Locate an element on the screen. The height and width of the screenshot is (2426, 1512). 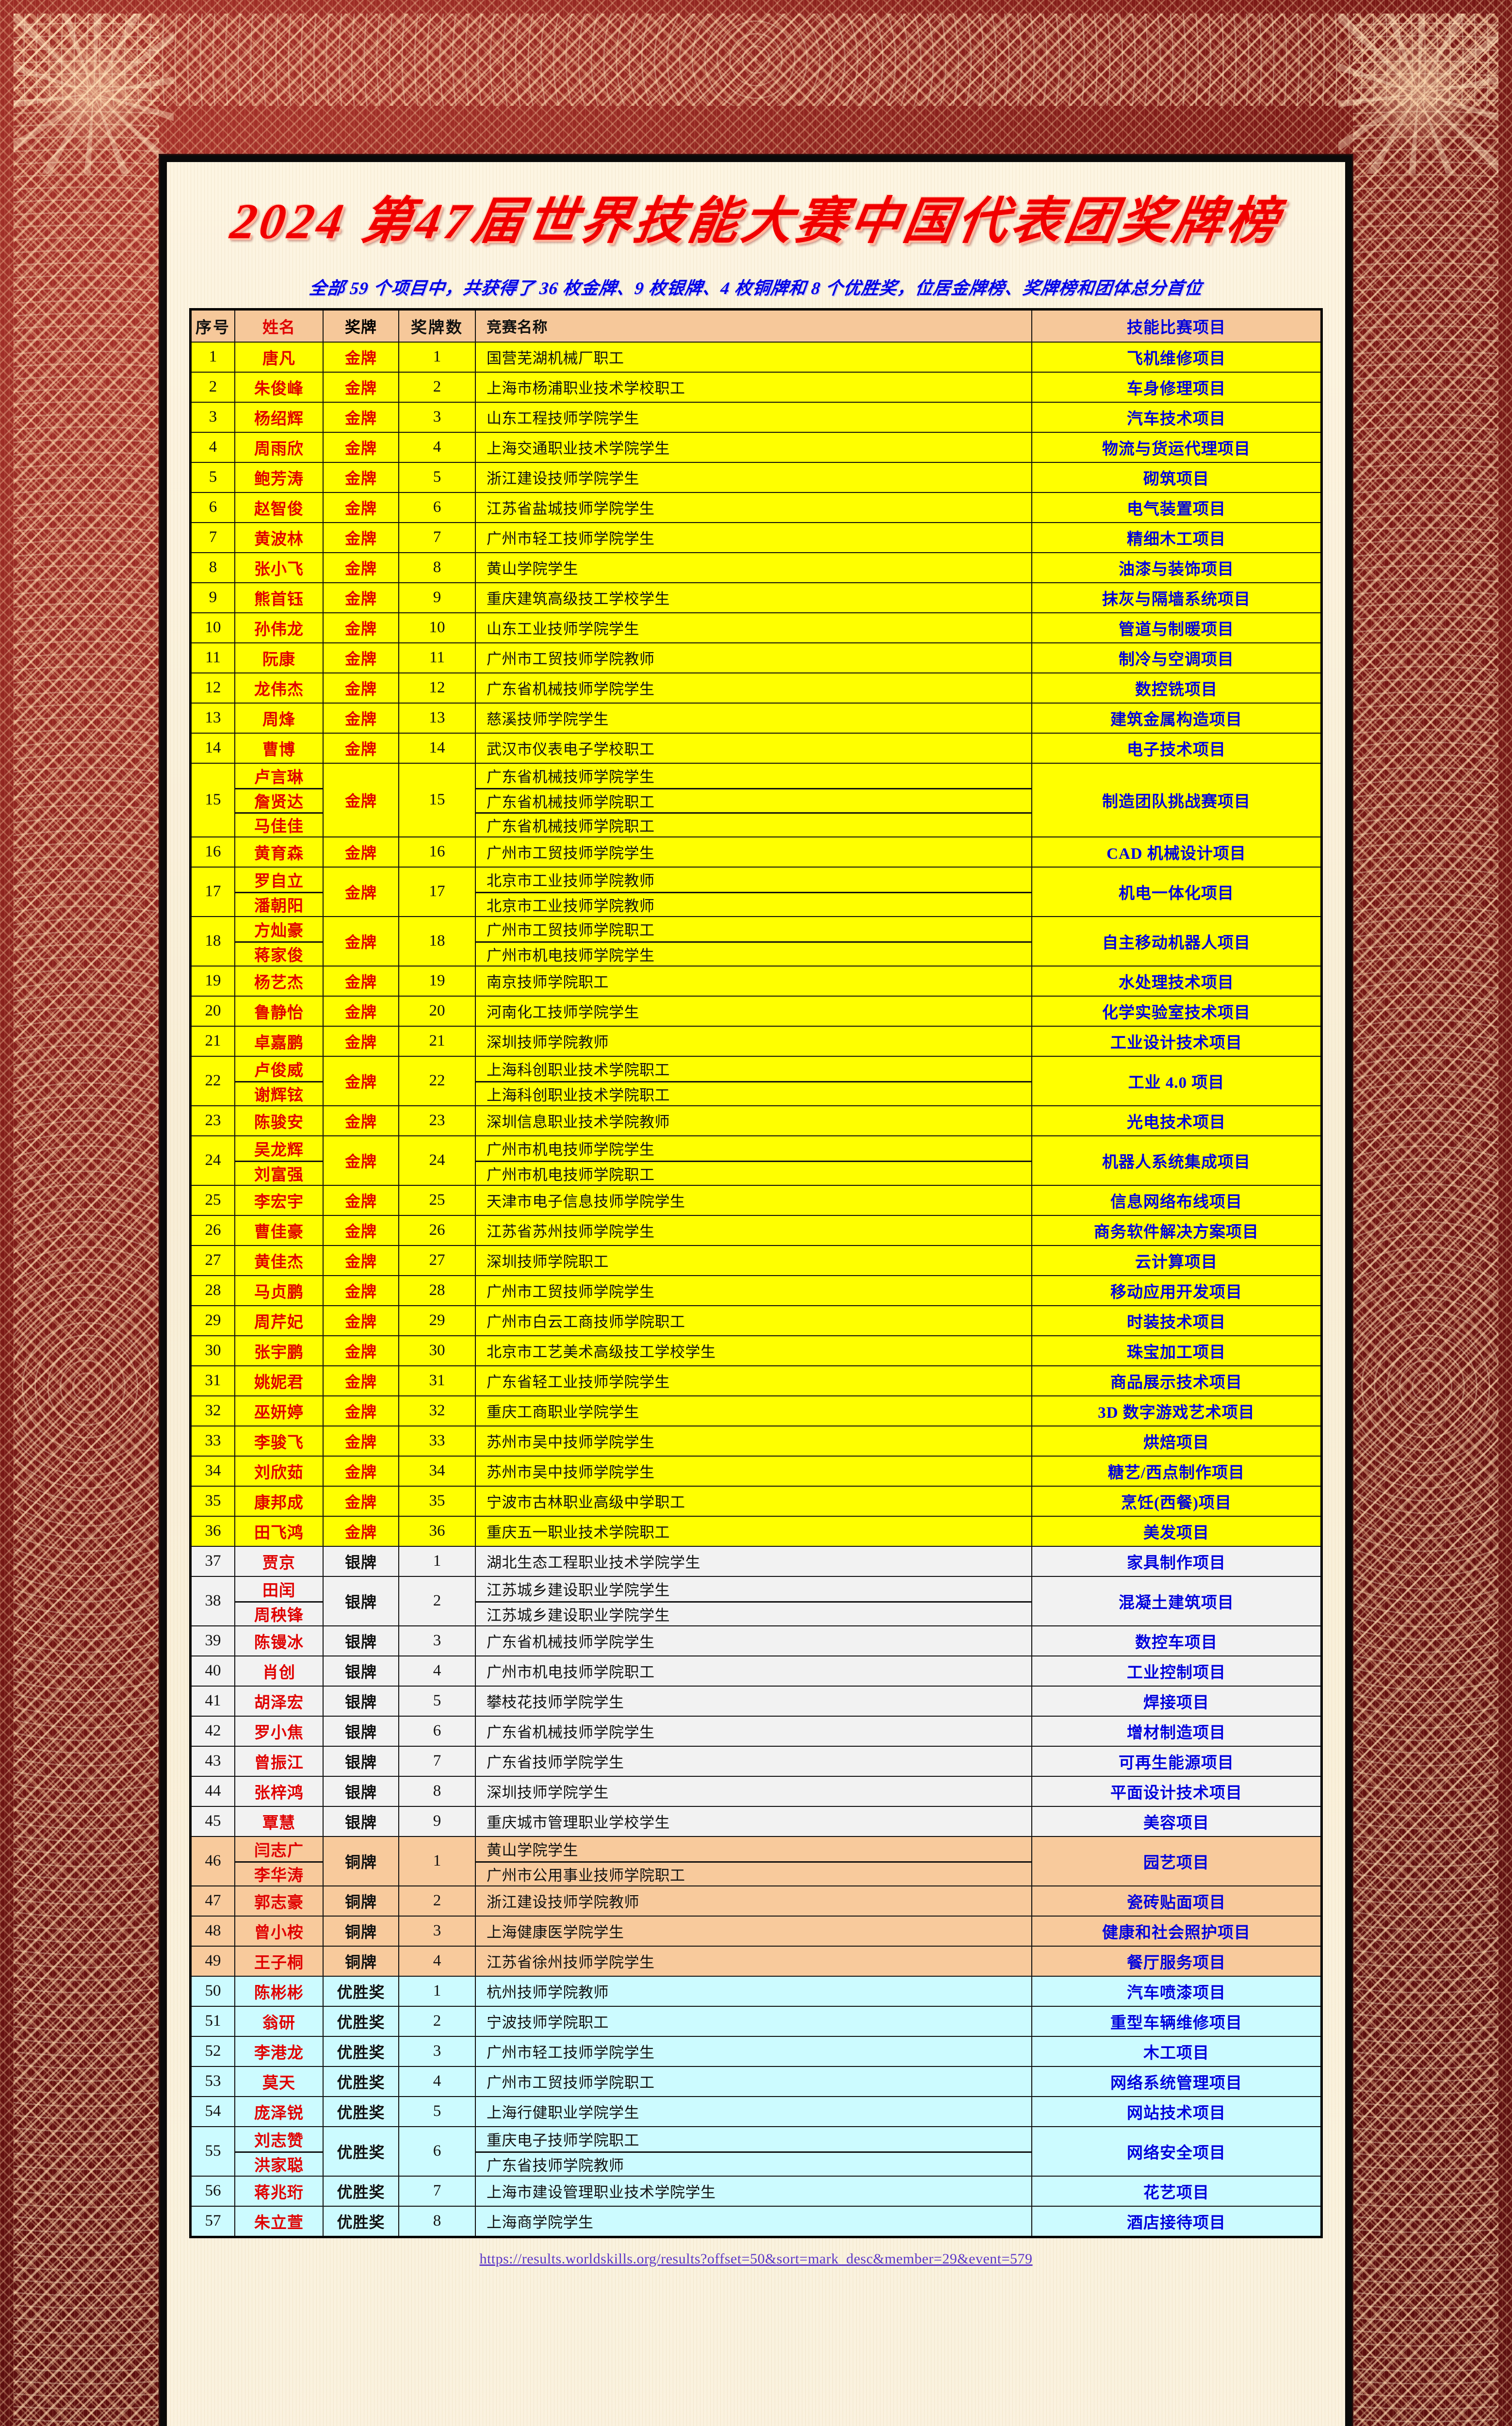
table-row: 25 李宏宇 金牌 25 天津市电子信息技师学院学生 信息网络布线项目 is located at coordinates (756, 1200).